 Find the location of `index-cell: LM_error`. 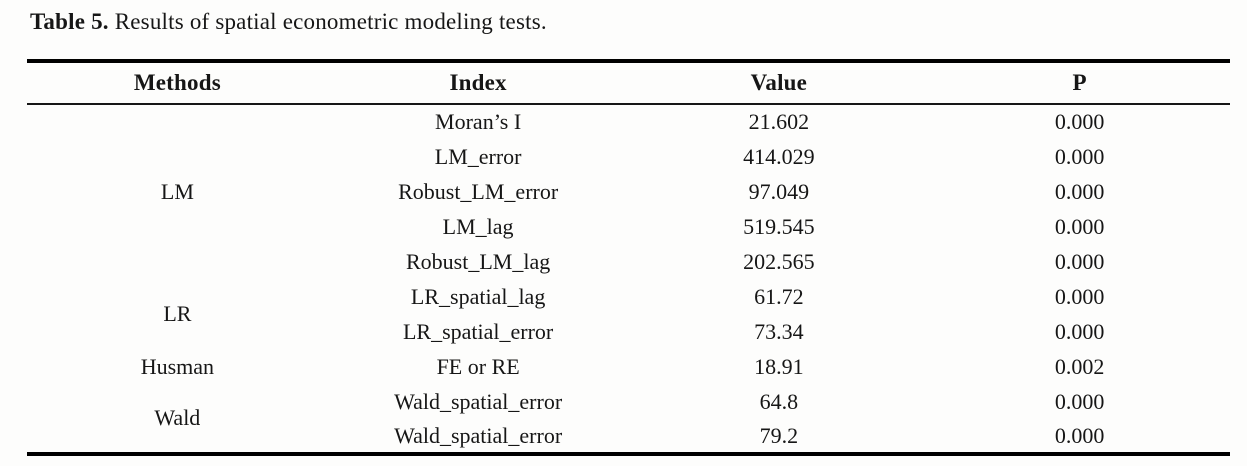

index-cell: LM_error is located at coordinates (478, 156).